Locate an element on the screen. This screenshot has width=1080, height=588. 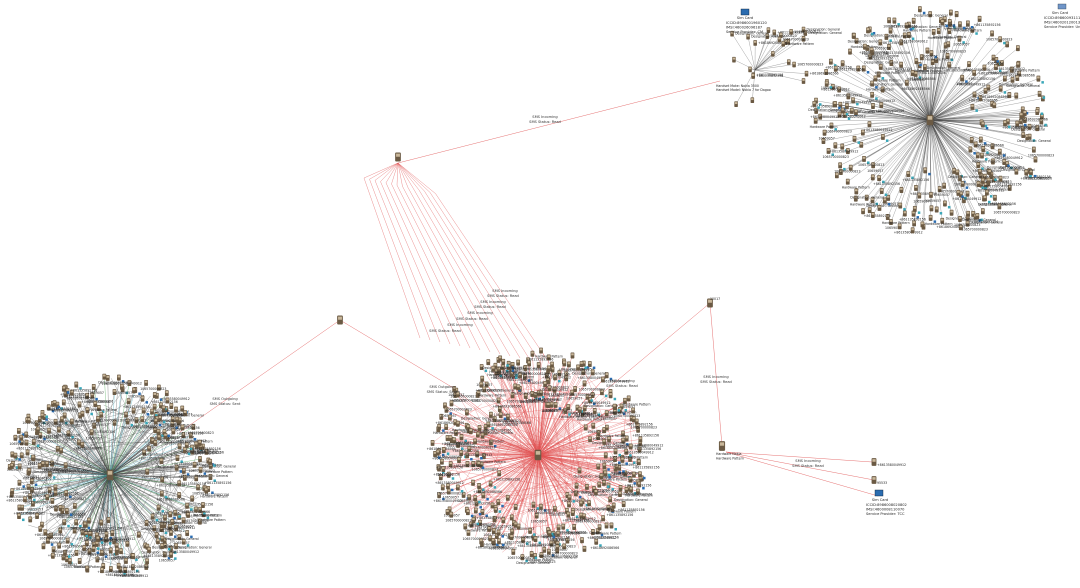
hub-phone-icon is located at coordinates (722, 446).